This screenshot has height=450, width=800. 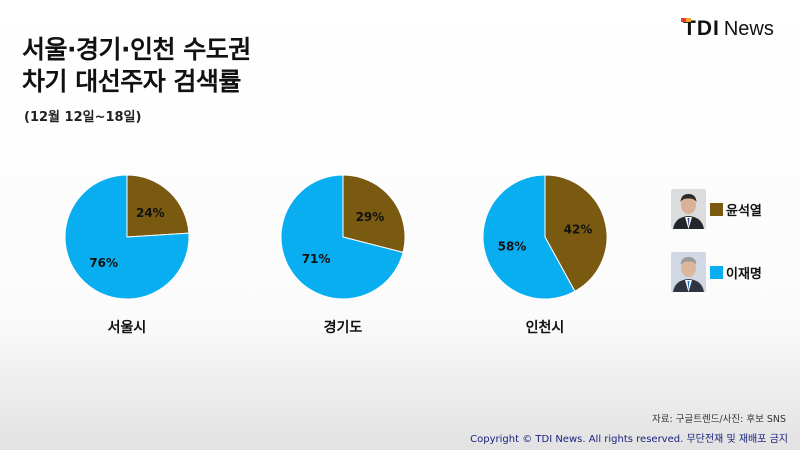 What do you see at coordinates (701, 28) in the screenshot?
I see `logo-brand-text: TDI` at bounding box center [701, 28].